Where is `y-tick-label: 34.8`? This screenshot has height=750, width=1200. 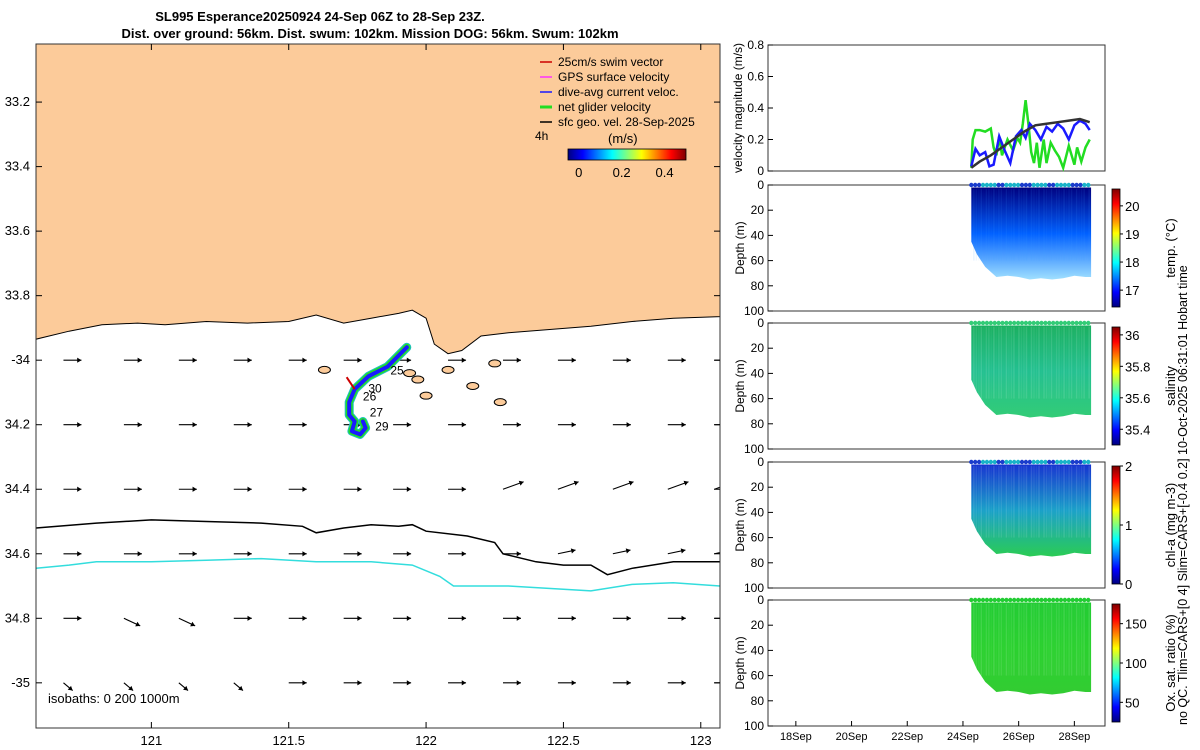 y-tick-label: 34.8 is located at coordinates (17, 617).